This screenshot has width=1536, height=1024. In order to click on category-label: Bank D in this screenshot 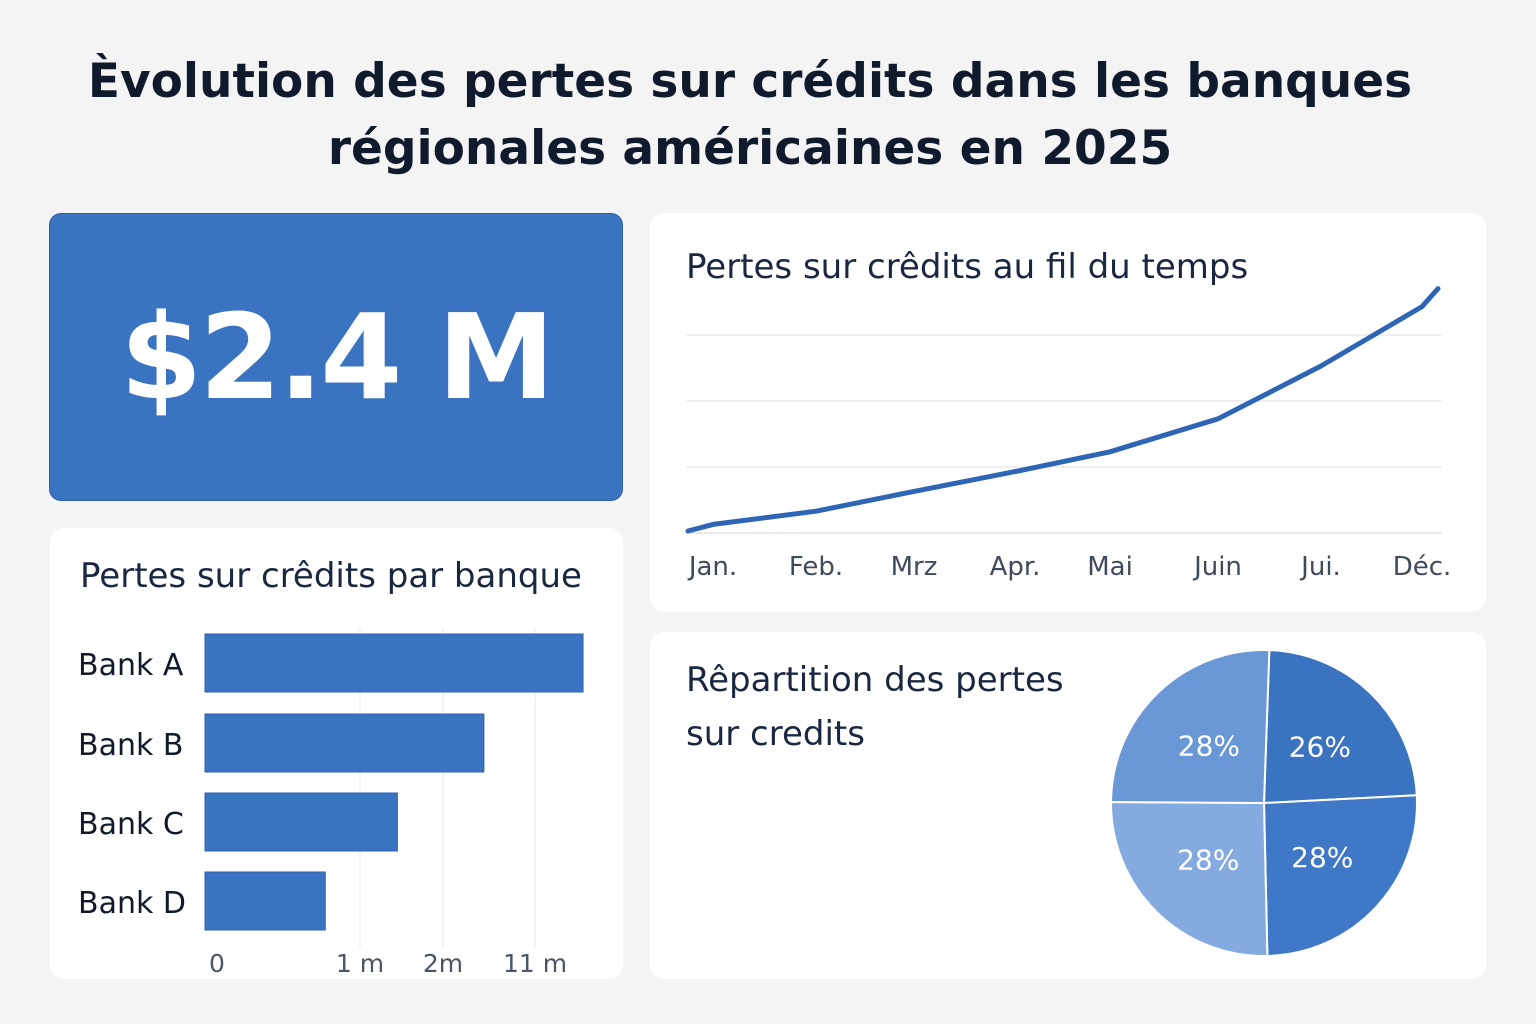, I will do `click(132, 903)`.